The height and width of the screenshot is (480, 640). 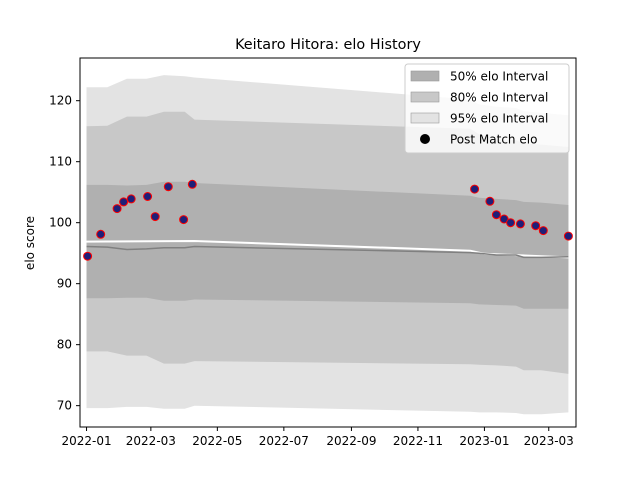 What do you see at coordinates (549, 441) in the screenshot?
I see `x-tick-label: 2023-03` at bounding box center [549, 441].